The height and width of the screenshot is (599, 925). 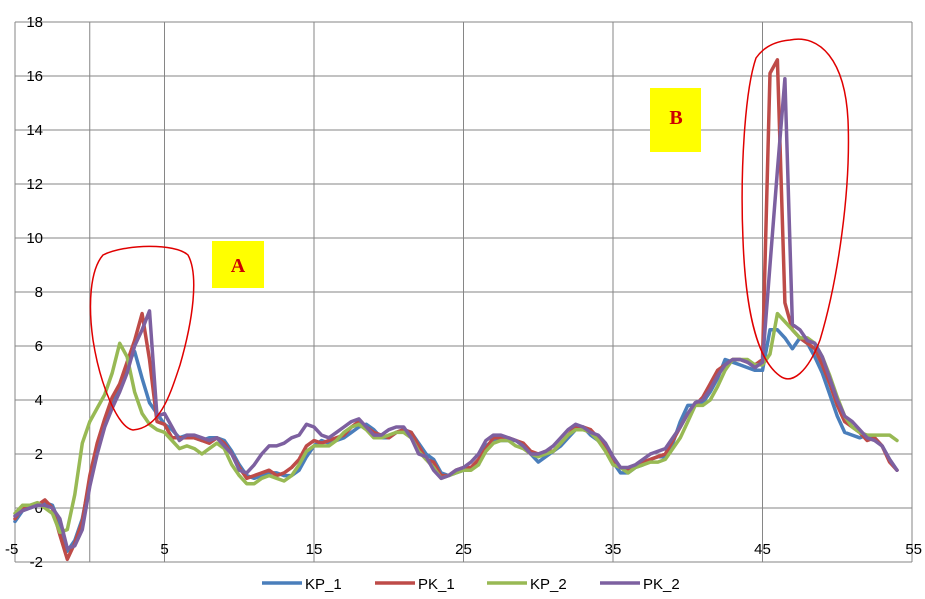 I want to click on annotation-b-box, so click(x=675, y=120).